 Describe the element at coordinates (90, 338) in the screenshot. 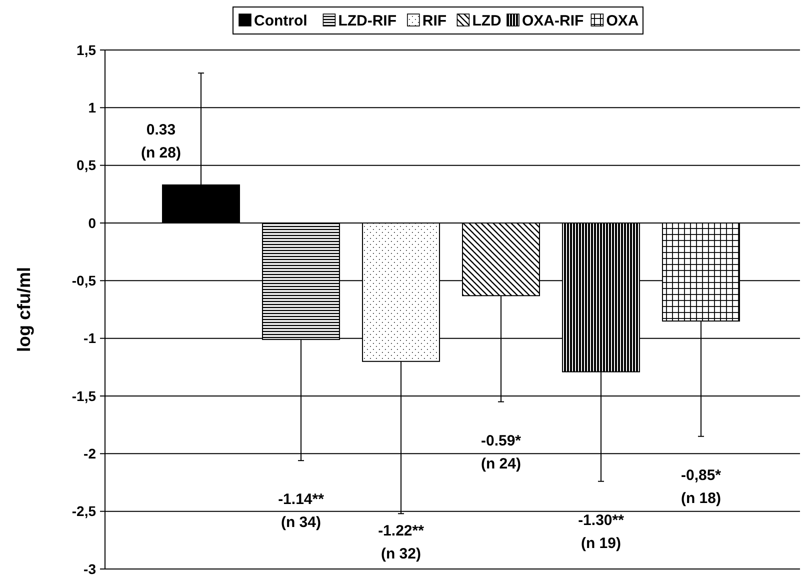

I see `y-tick-label: -1` at that location.